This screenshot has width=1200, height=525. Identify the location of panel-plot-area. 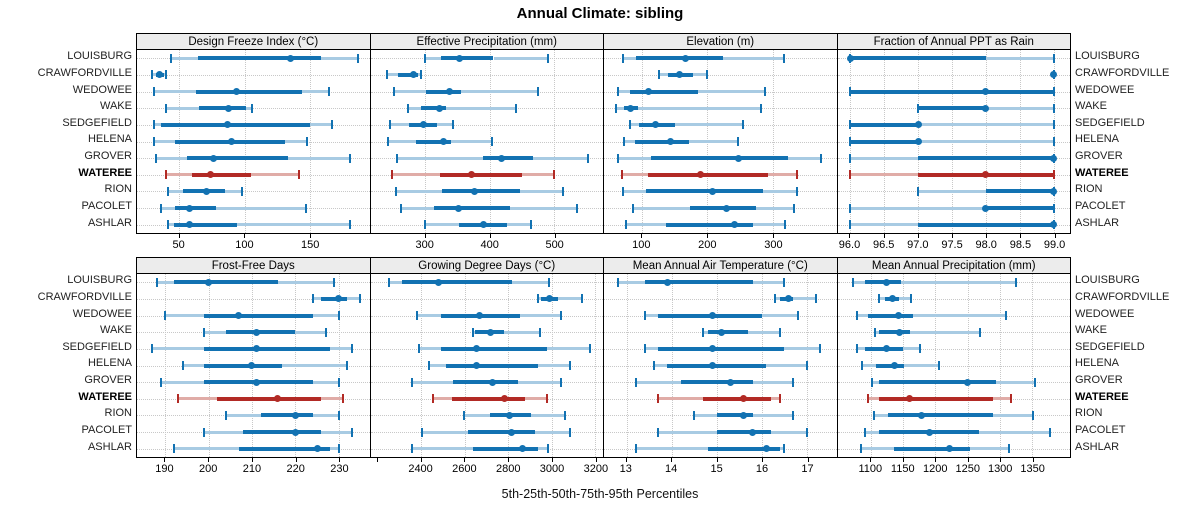
(486, 366).